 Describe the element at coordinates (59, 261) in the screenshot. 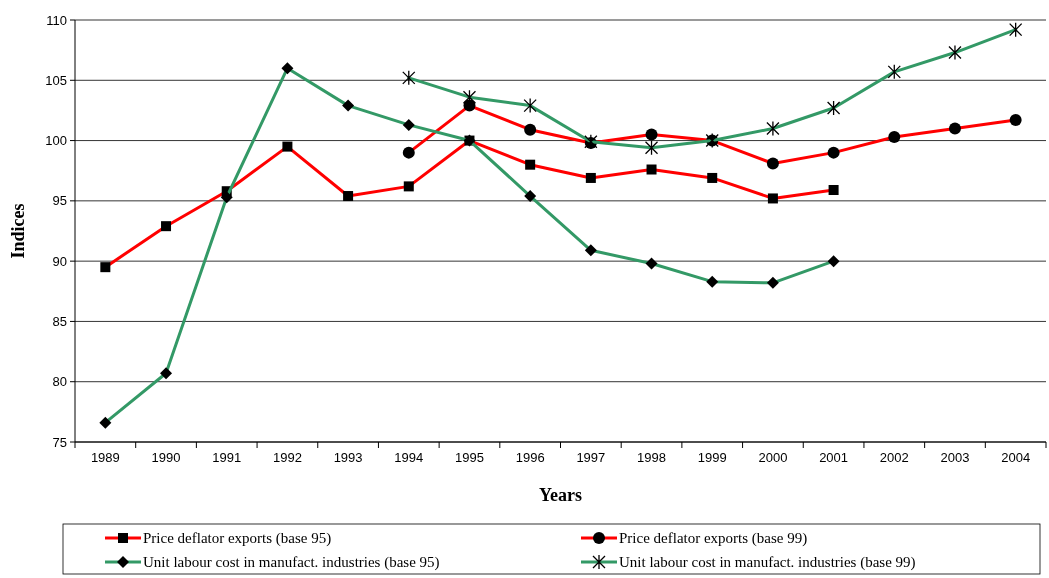

I see `y-tick-label: 90` at that location.